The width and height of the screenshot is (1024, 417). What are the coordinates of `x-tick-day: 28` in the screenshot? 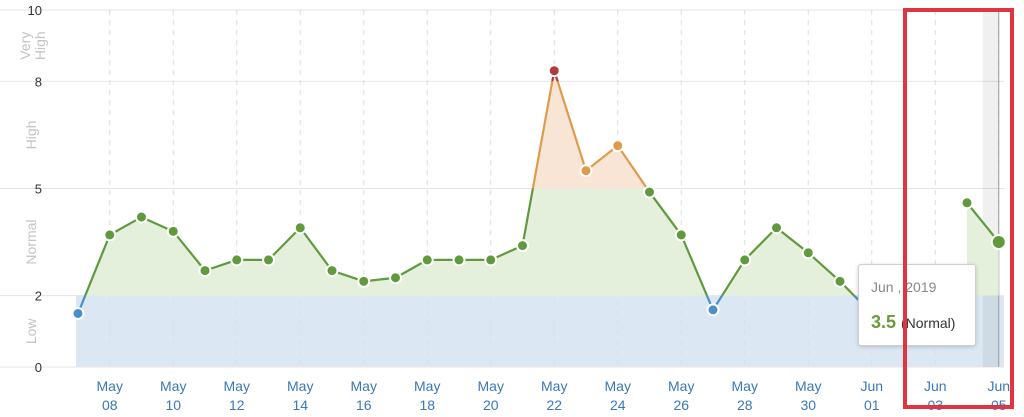 It's located at (745, 405).